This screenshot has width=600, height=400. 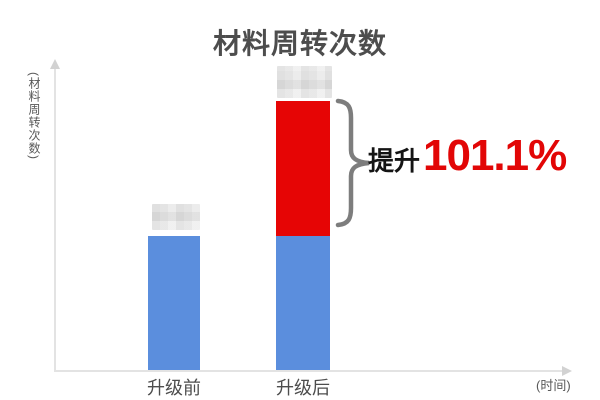 What do you see at coordinates (495, 155) in the screenshot?
I see `annotation-percent-value: 101.1%` at bounding box center [495, 155].